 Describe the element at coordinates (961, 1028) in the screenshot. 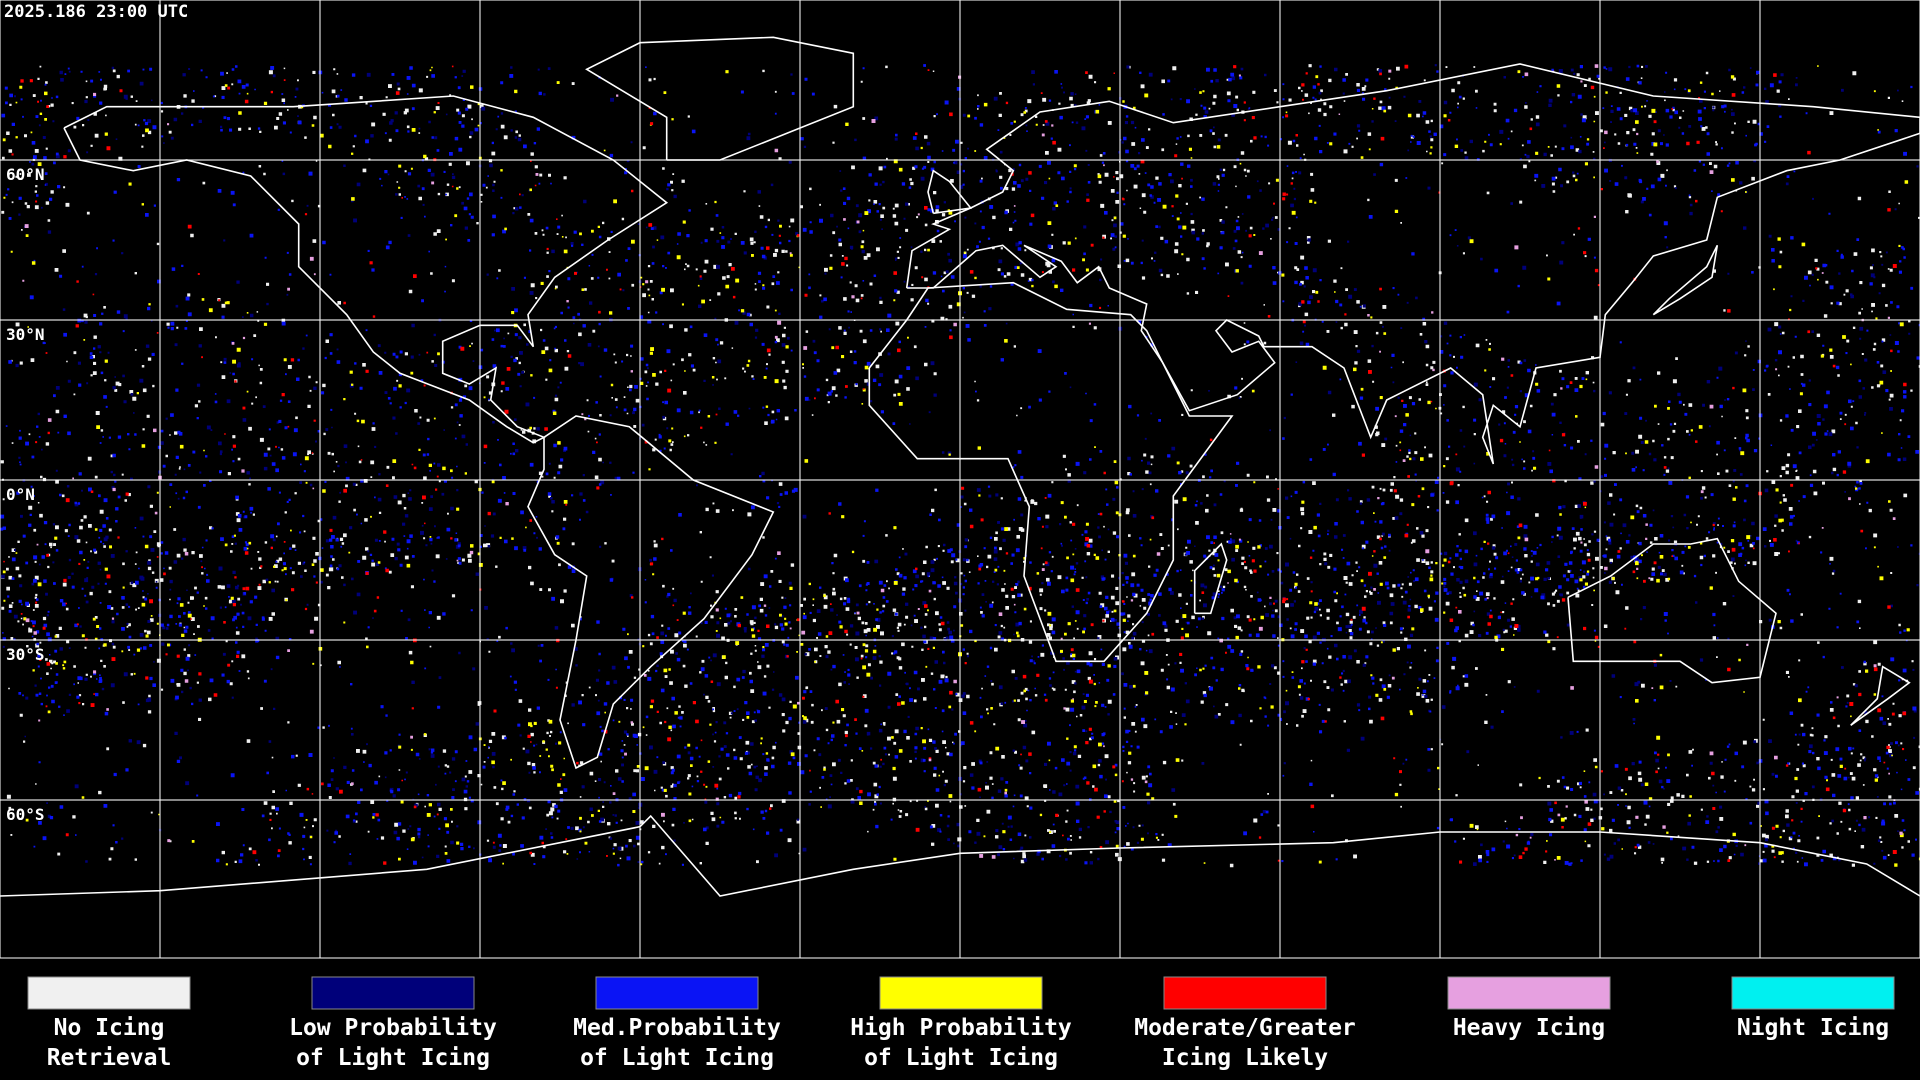

I see `legend-label: High Probability` at that location.